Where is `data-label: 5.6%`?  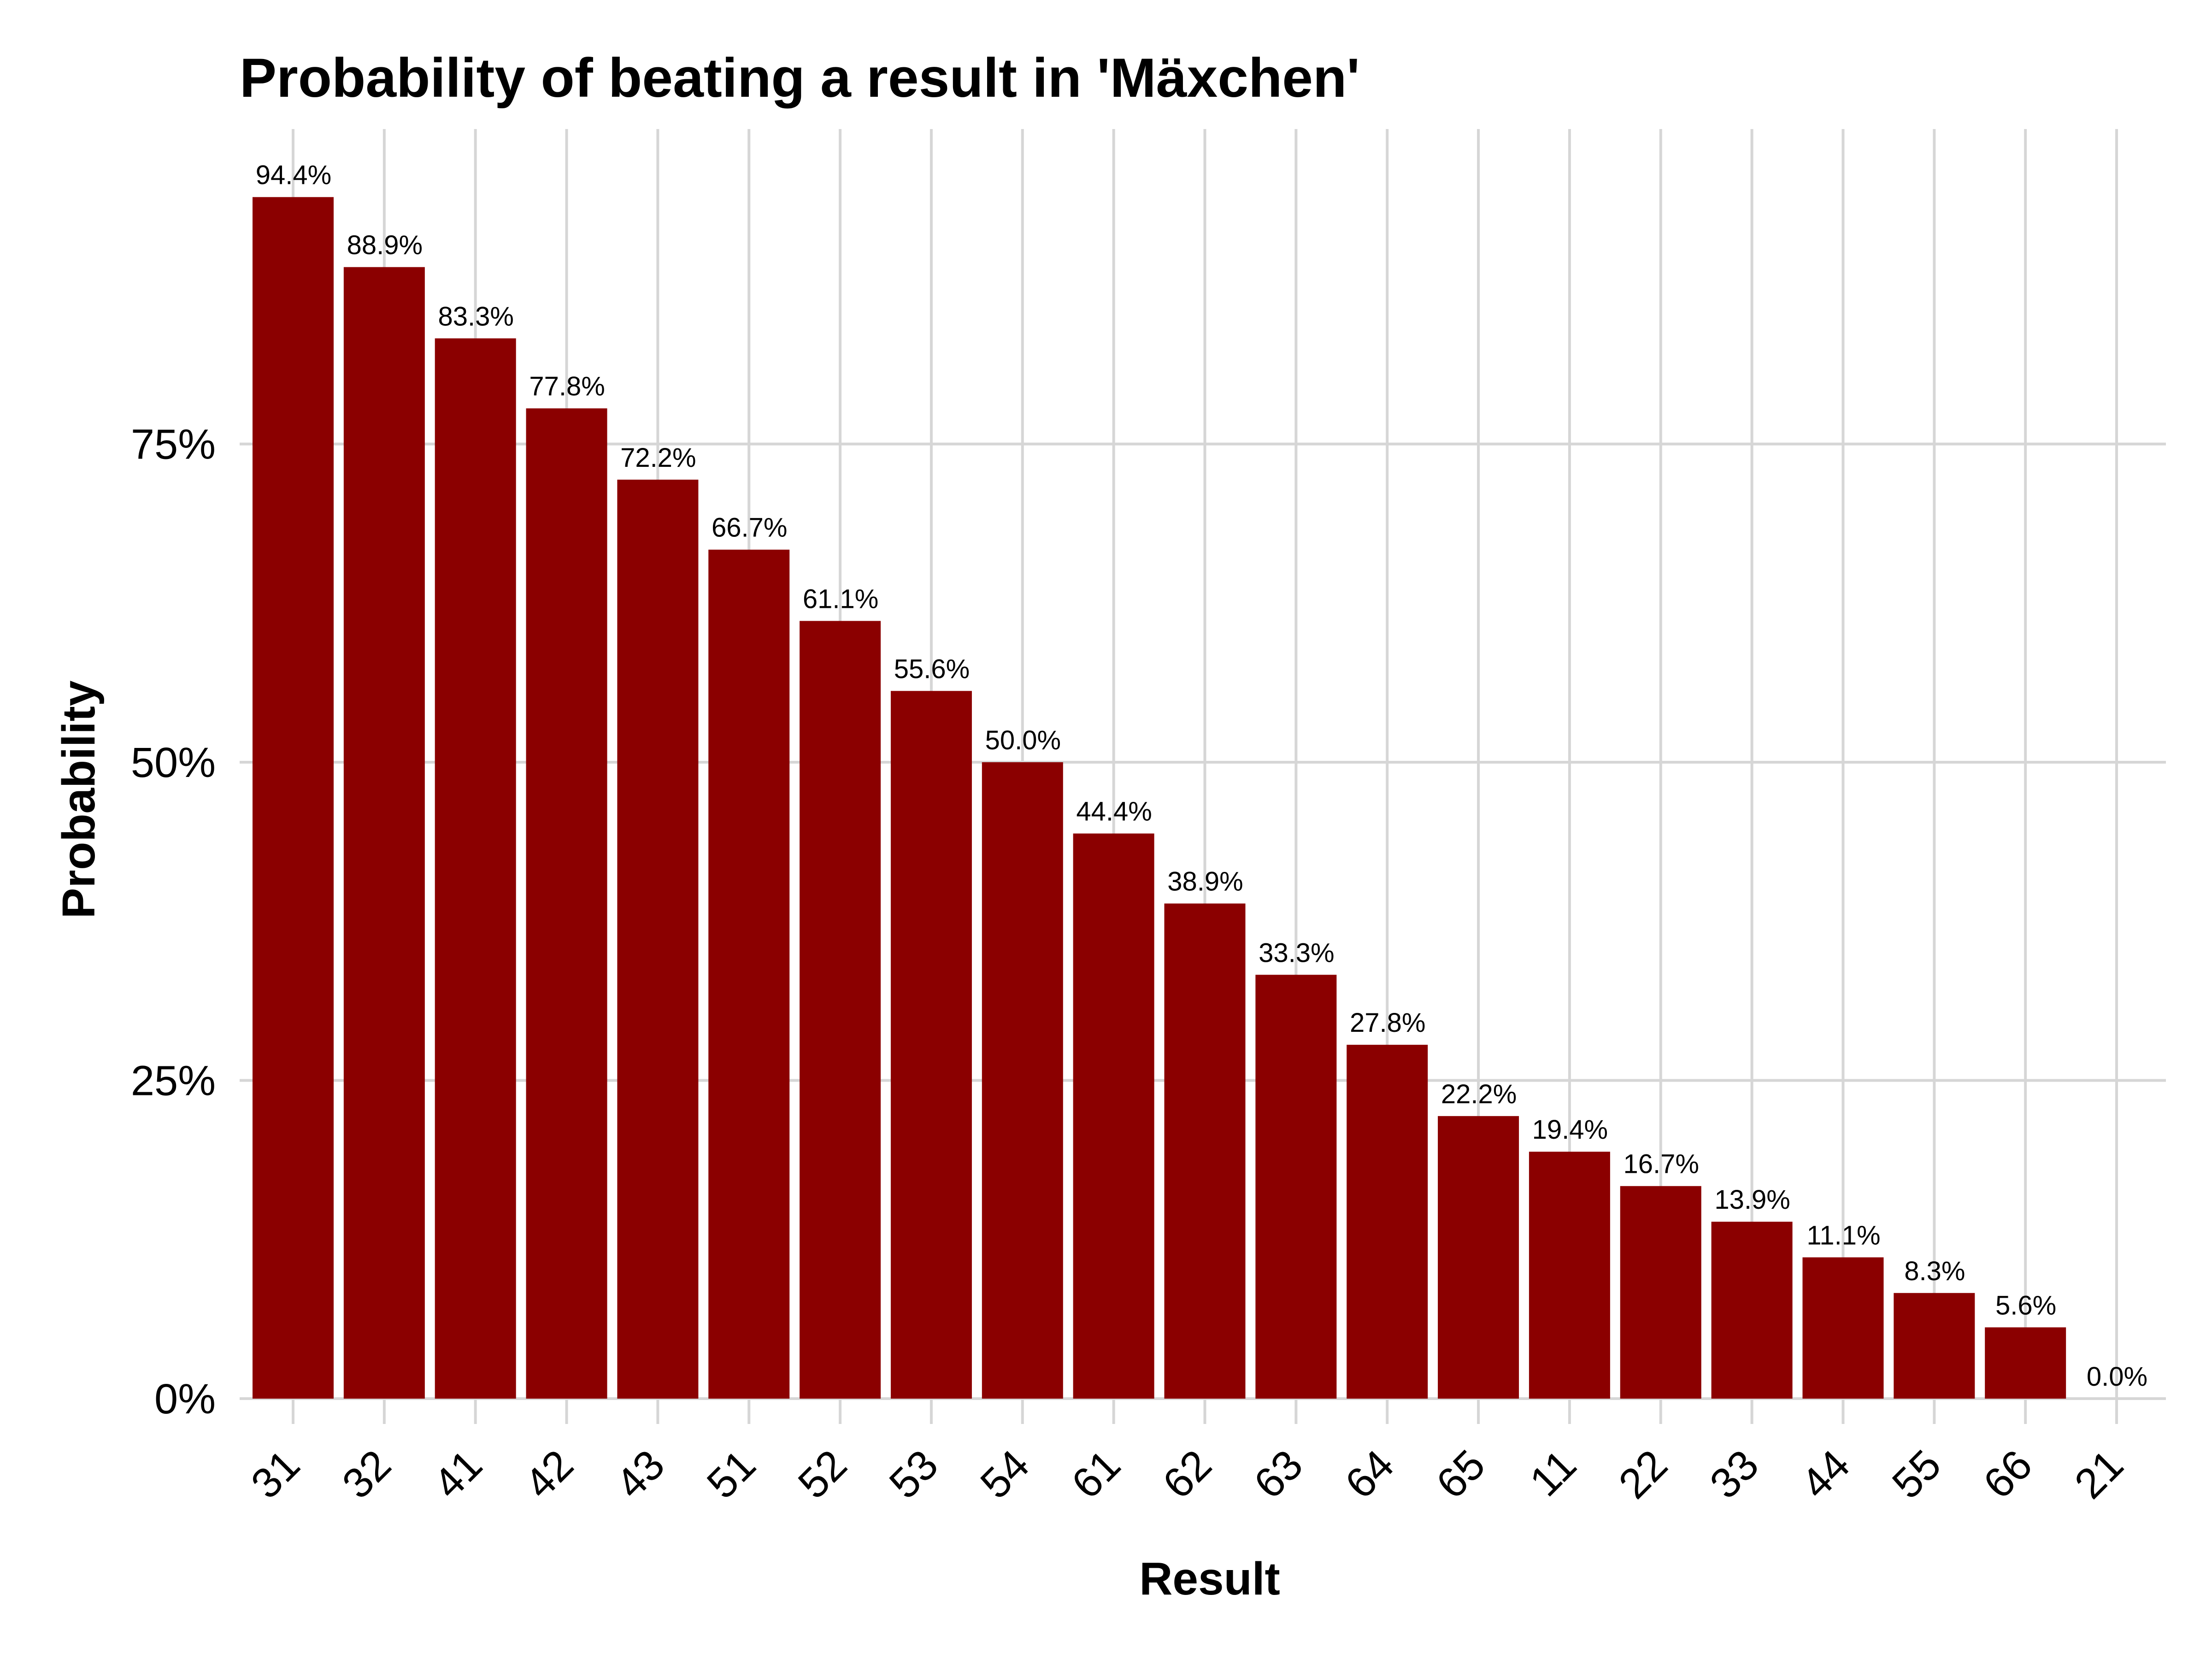
data-label: 5.6% is located at coordinates (2025, 1305).